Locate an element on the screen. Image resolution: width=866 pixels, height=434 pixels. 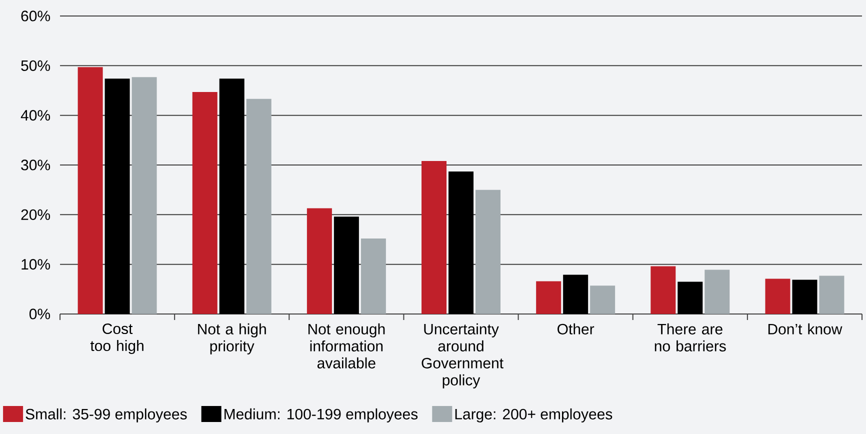
legend-label: Medium: 100-199 employees is located at coordinates (321, 415).